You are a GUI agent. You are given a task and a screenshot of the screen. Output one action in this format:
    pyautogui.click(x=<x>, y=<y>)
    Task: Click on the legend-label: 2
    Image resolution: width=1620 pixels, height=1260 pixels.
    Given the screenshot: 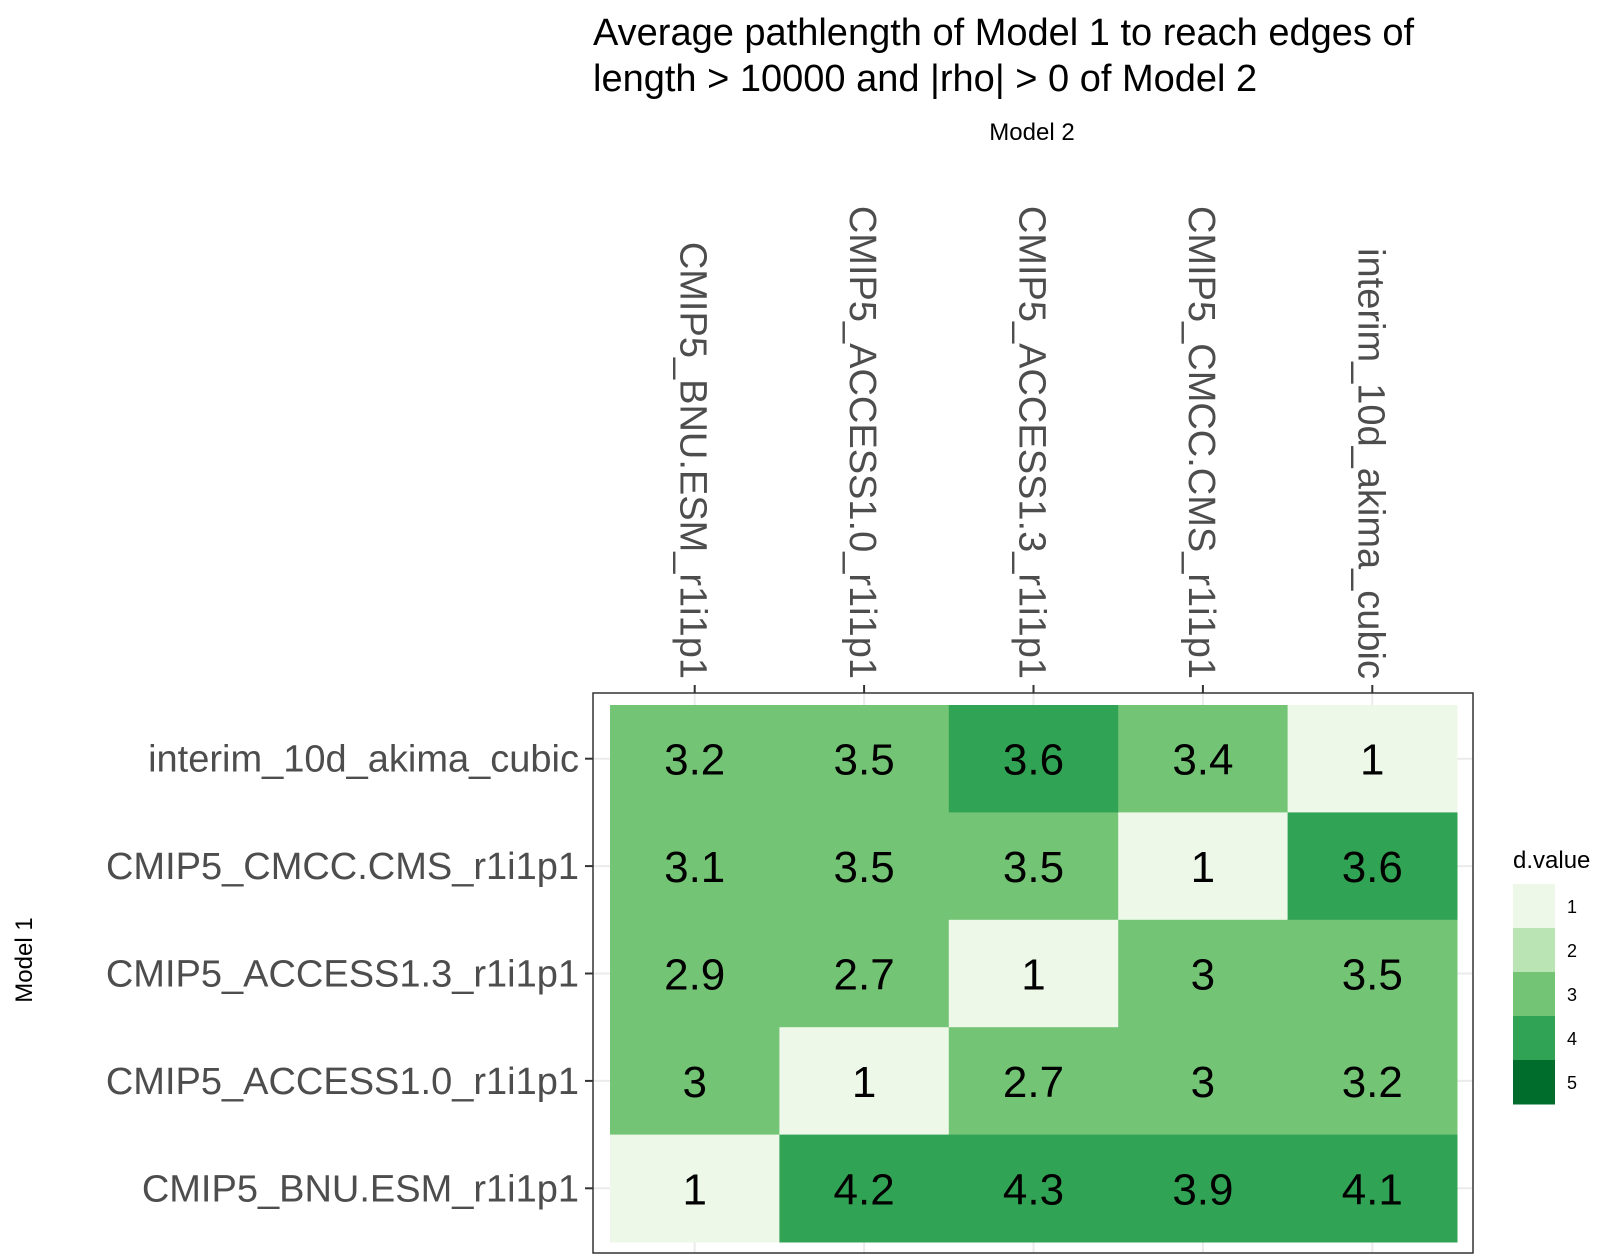 What is the action you would take?
    pyautogui.click(x=1572, y=951)
    